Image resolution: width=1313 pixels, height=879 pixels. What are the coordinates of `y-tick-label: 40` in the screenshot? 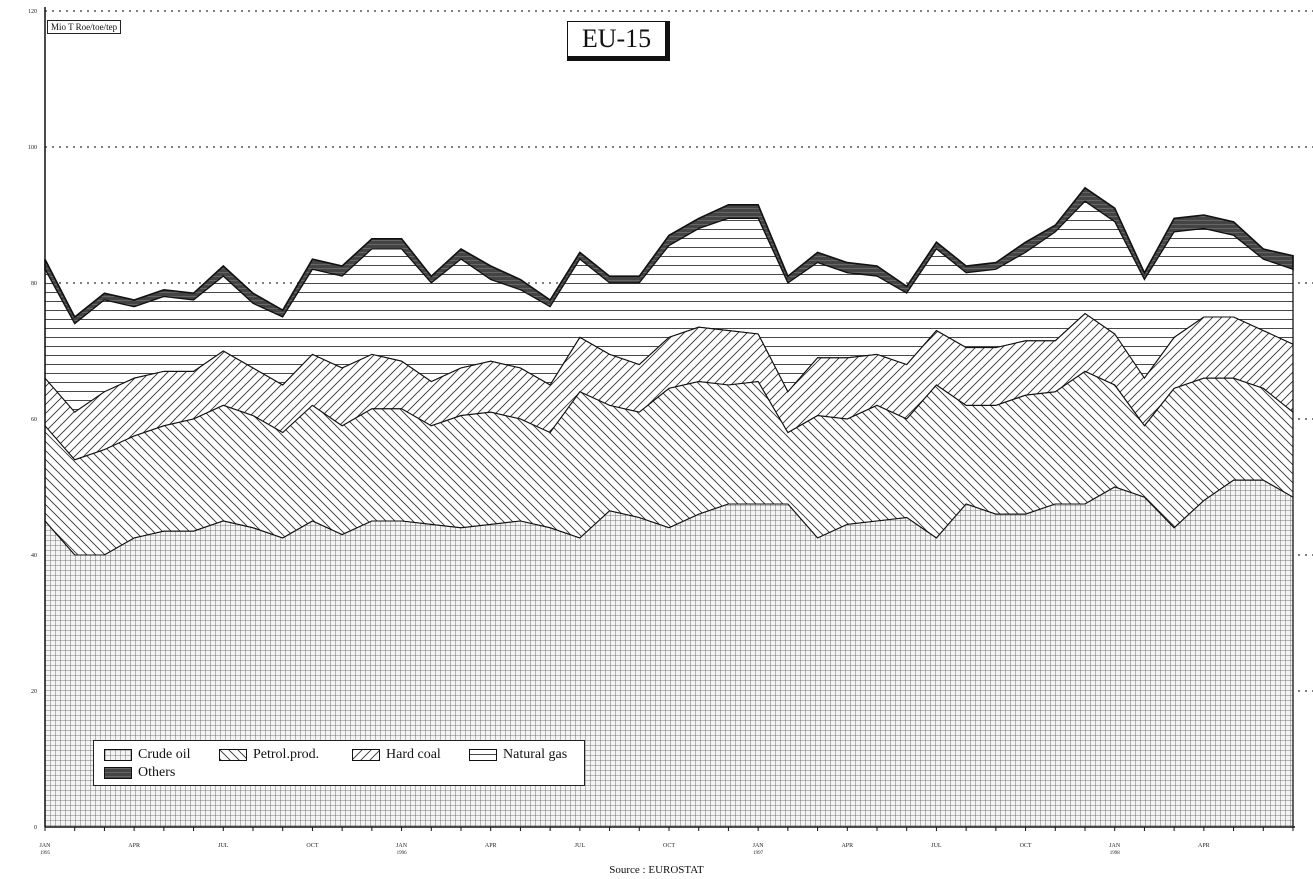 It's located at (34, 556).